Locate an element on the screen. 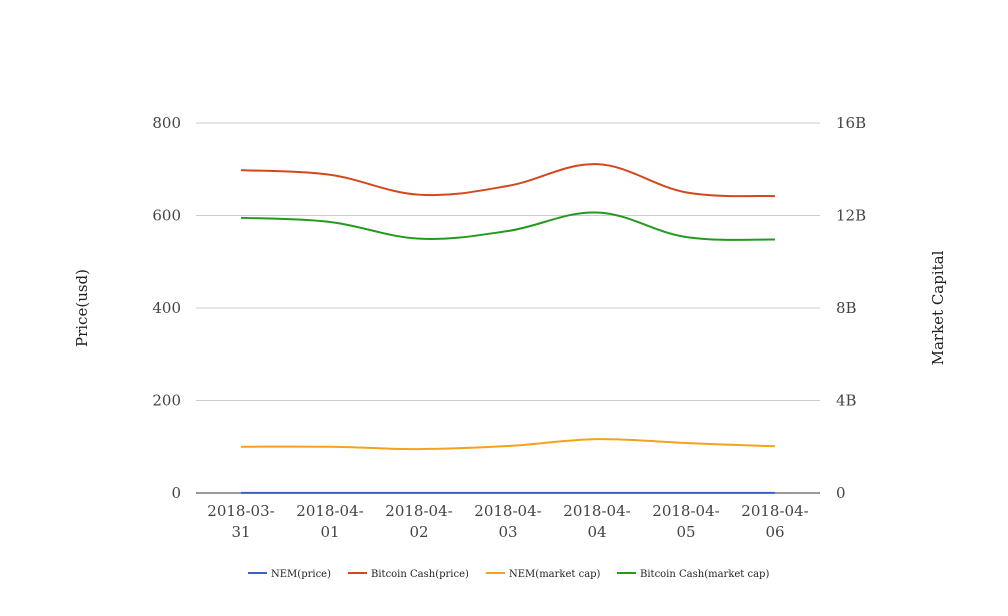 The image size is (1008, 616). left-tick-label: 200 is located at coordinates (166, 401).